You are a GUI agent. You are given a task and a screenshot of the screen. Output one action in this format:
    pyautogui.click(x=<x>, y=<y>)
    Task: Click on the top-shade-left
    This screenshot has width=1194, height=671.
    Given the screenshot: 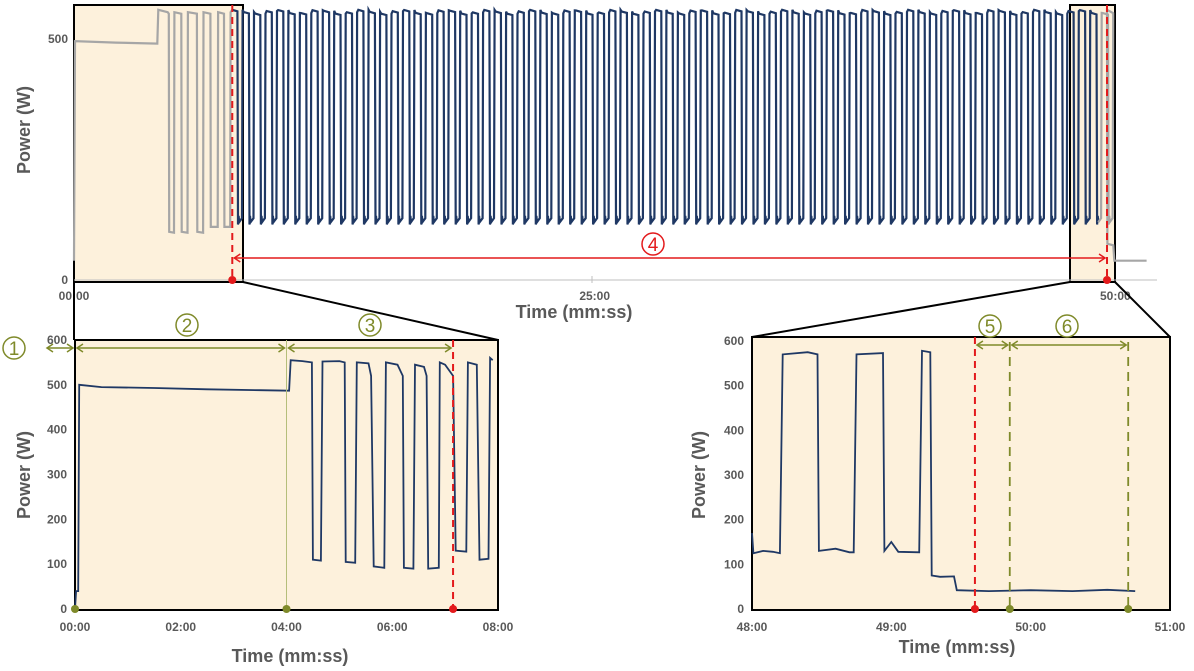 What is the action you would take?
    pyautogui.click(x=158, y=143)
    